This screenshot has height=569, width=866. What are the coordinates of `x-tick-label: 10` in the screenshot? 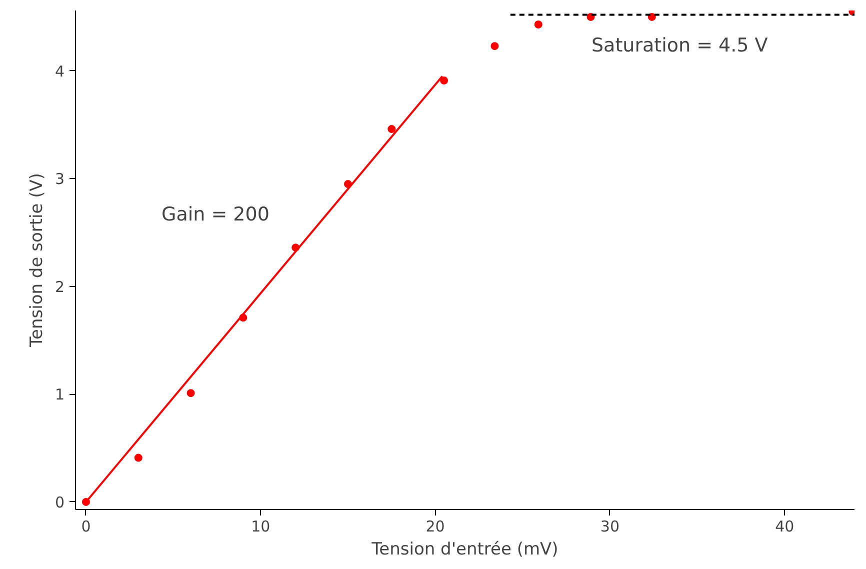 It's located at (260, 527).